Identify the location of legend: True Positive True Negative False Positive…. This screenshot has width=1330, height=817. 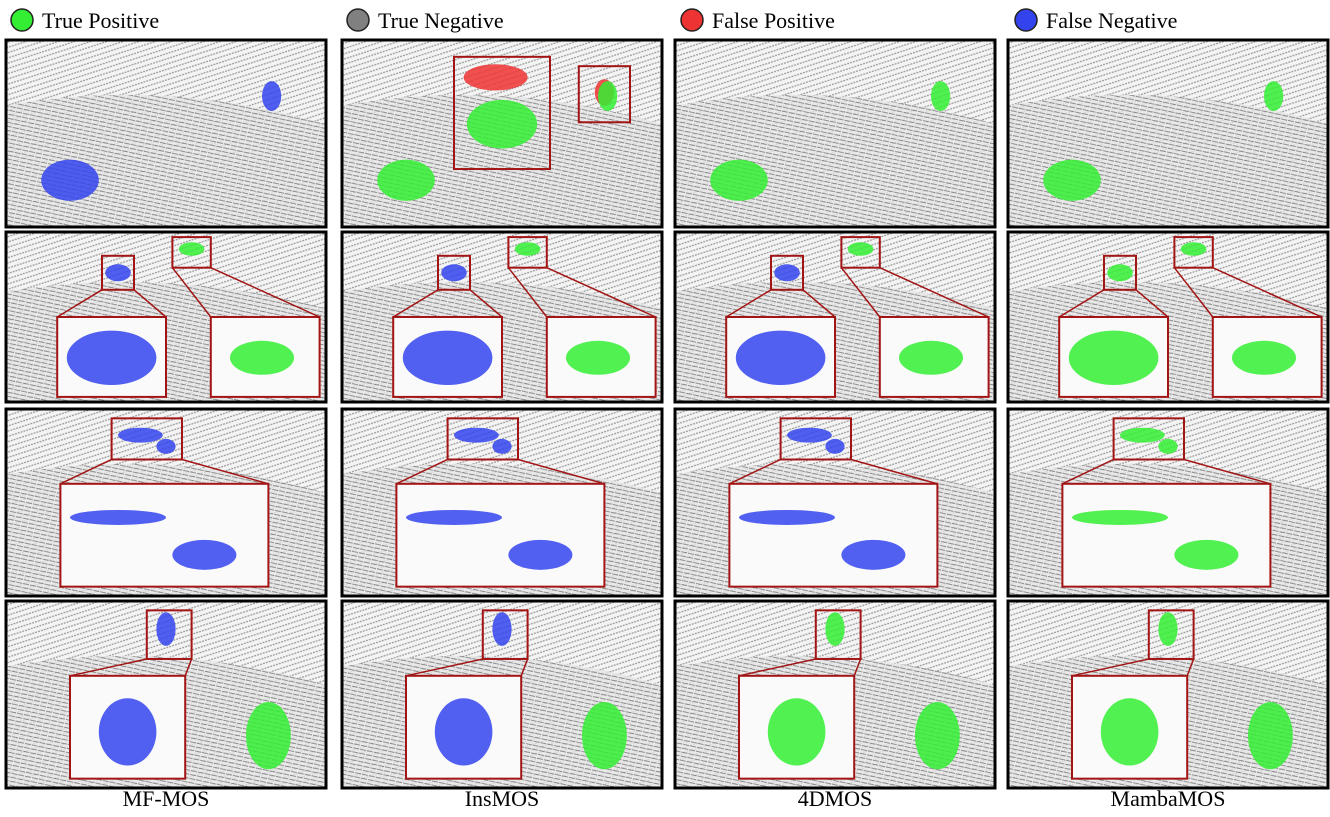
(593, 20).